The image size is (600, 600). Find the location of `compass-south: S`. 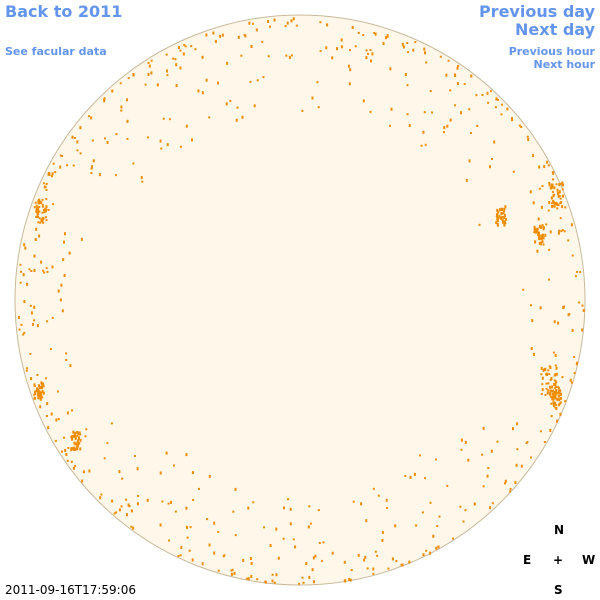

compass-south: S is located at coordinates (558, 590).